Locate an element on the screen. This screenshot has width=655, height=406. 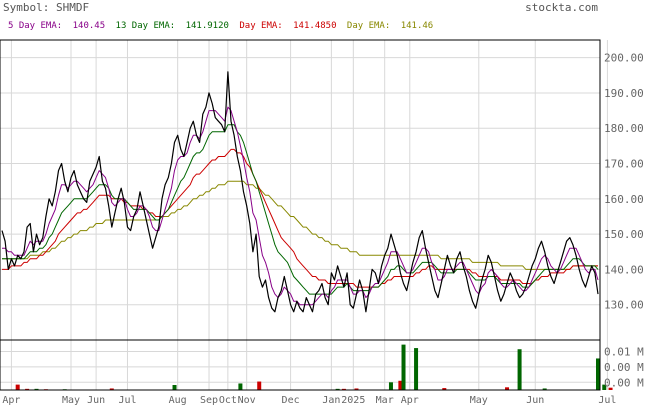
y-tick-label-7: 130.00 is located at coordinates (624, 305).